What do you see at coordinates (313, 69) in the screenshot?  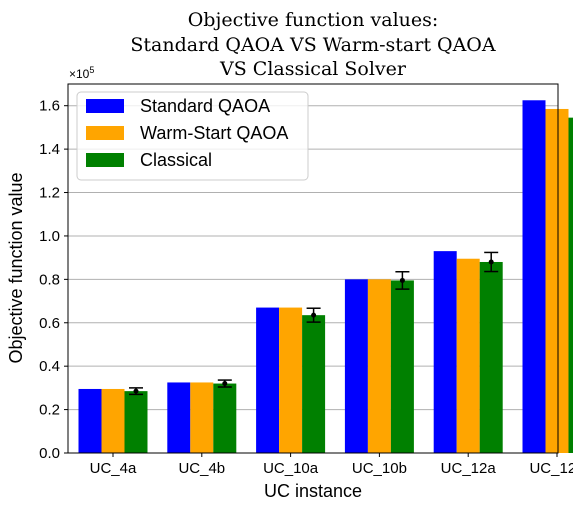 I see `chart-title-line-3: VS Classical Solver` at bounding box center [313, 69].